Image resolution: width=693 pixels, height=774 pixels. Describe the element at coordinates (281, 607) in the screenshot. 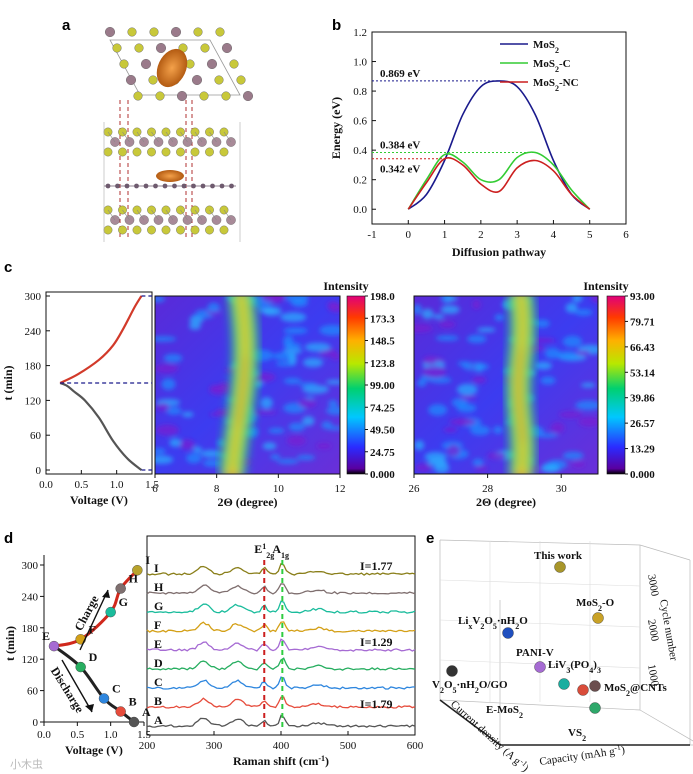

I see `raman-trace-g` at that location.